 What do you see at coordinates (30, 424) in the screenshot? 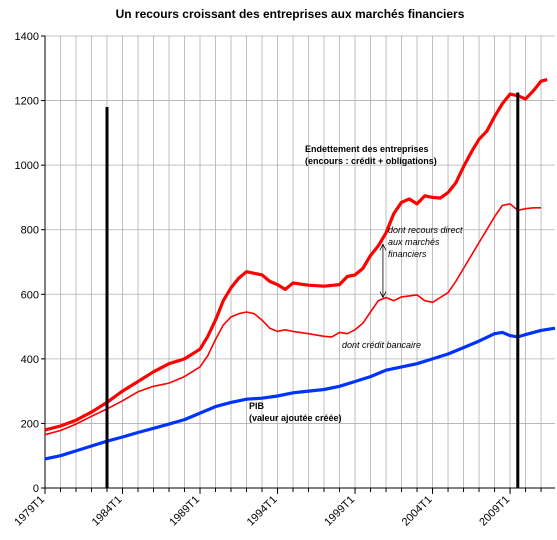
I see `y-tick-label: 200` at bounding box center [30, 424].